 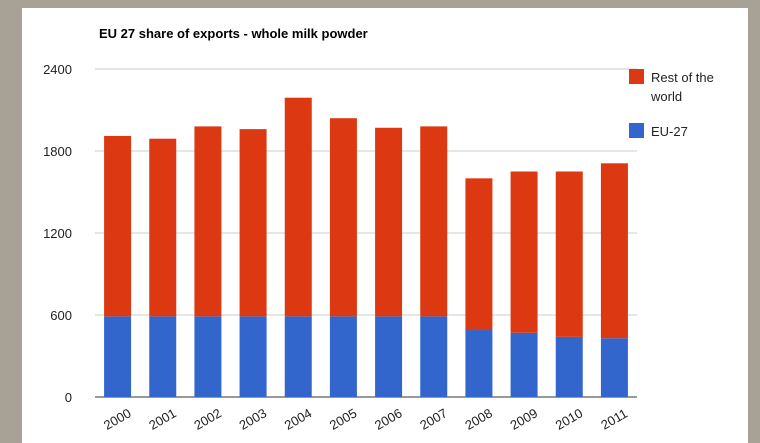 I want to click on bar-rest-of-the-world-2003, so click(x=253, y=223).